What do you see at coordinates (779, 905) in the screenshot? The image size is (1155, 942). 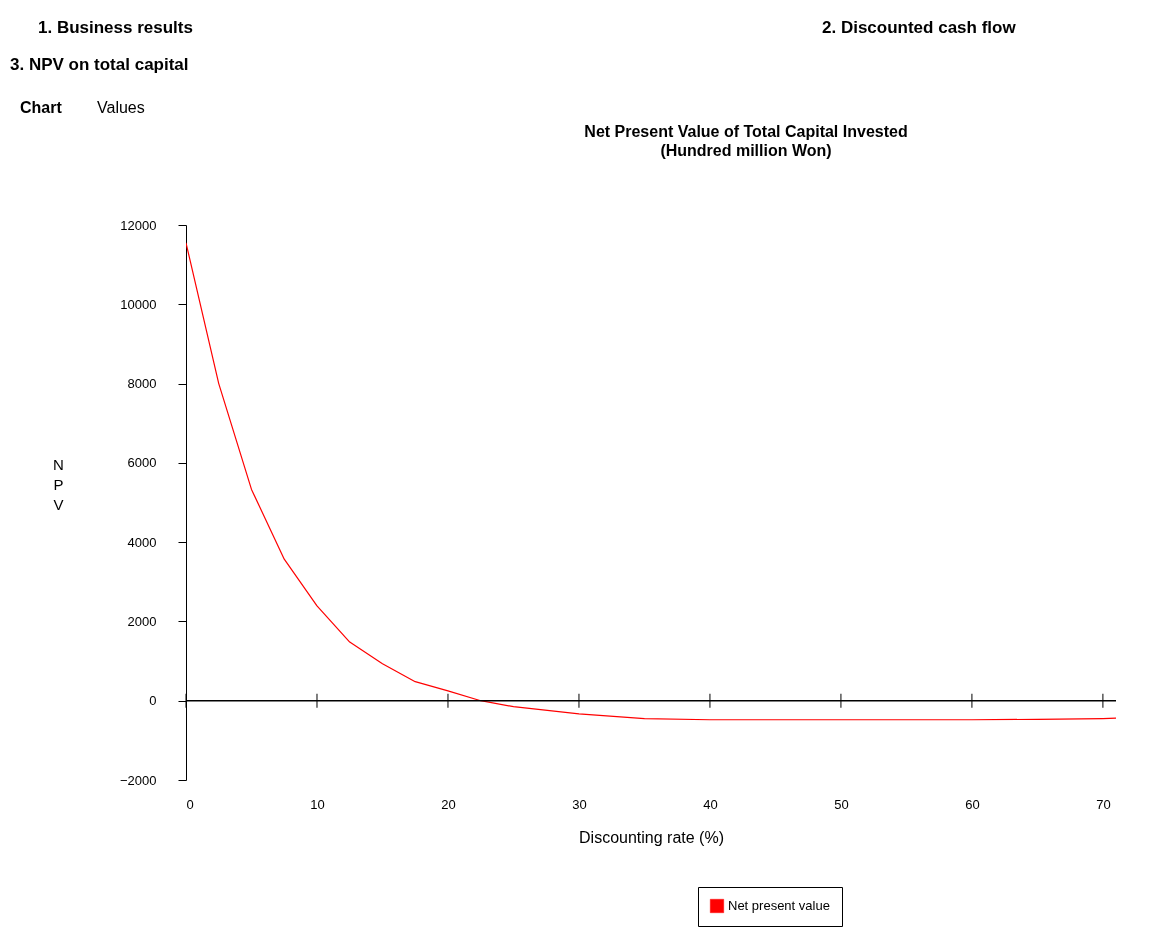 I see `legend-label: Net present value` at bounding box center [779, 905].